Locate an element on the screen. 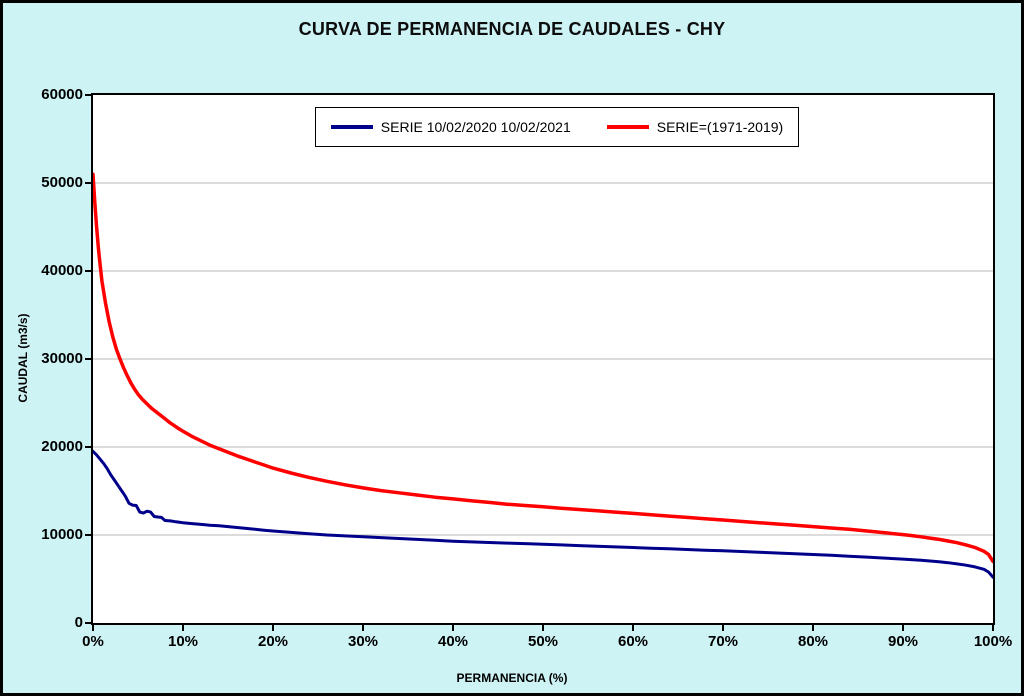  x-tick-label: 40% is located at coordinates (453, 641).